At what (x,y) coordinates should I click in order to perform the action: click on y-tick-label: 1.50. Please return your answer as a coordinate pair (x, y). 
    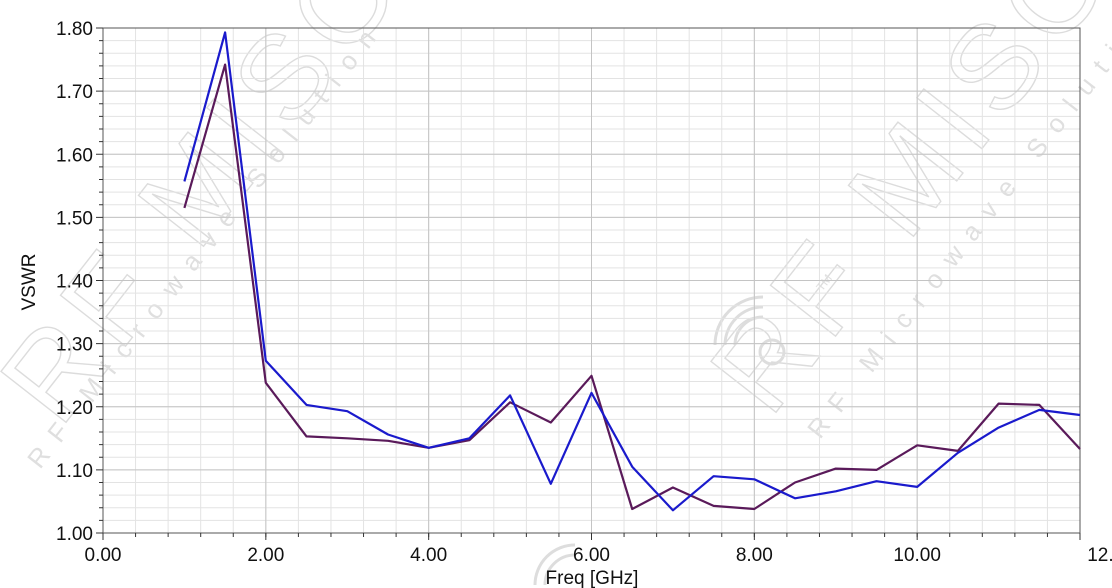
    Looking at the image, I should click on (74, 218).